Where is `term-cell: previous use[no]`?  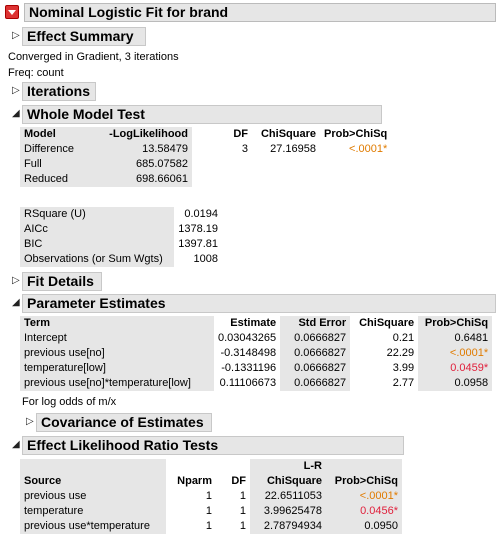 term-cell: previous use[no] is located at coordinates (117, 353).